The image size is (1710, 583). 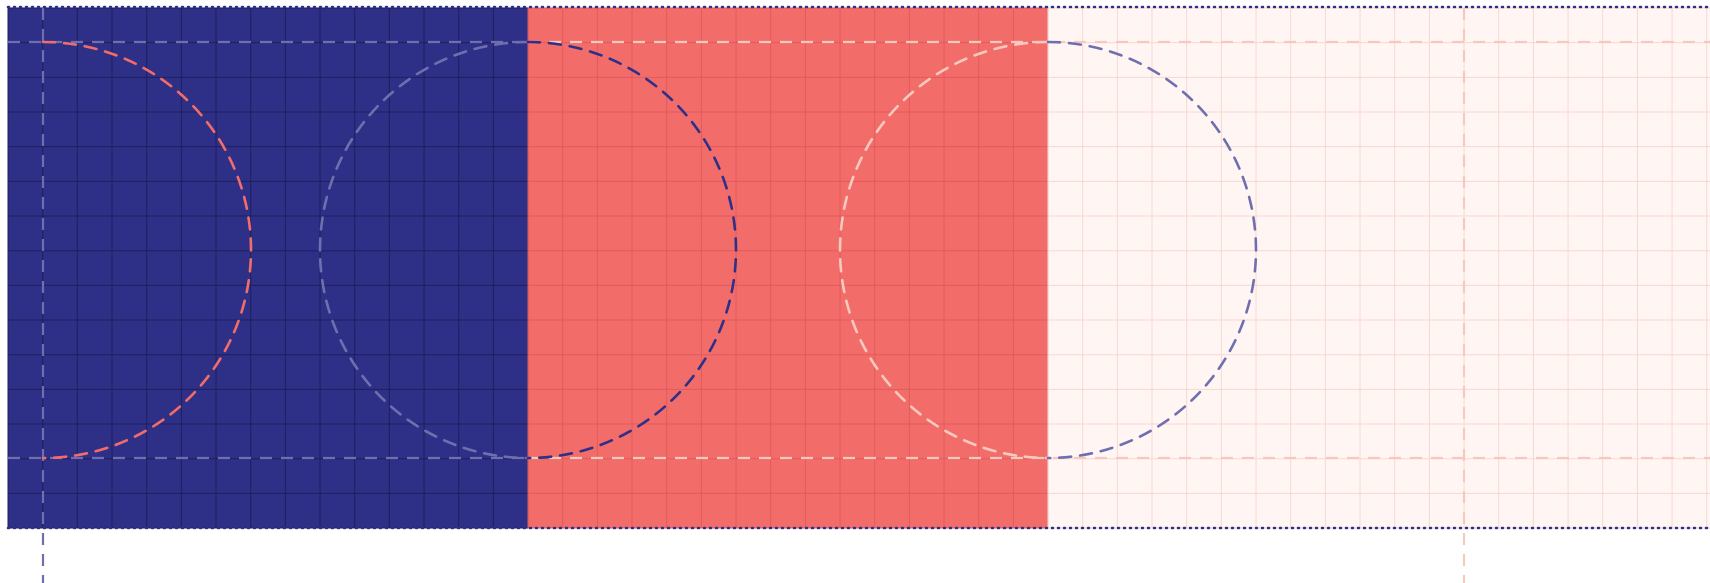 What do you see at coordinates (424, 250) in the screenshot?
I see `navy-left-arc` at bounding box center [424, 250].